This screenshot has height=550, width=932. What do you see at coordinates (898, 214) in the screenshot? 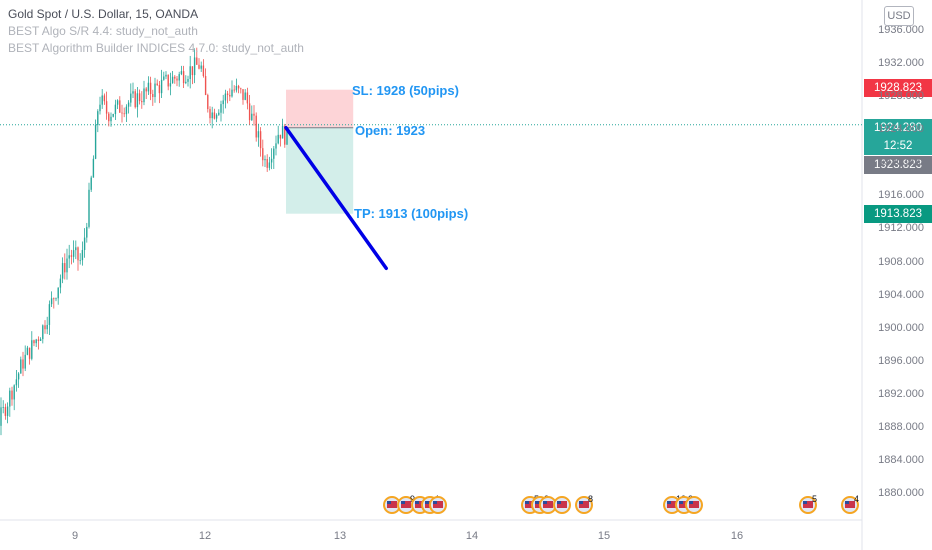
I see `tp-price-tag: 1913.823` at bounding box center [898, 214].